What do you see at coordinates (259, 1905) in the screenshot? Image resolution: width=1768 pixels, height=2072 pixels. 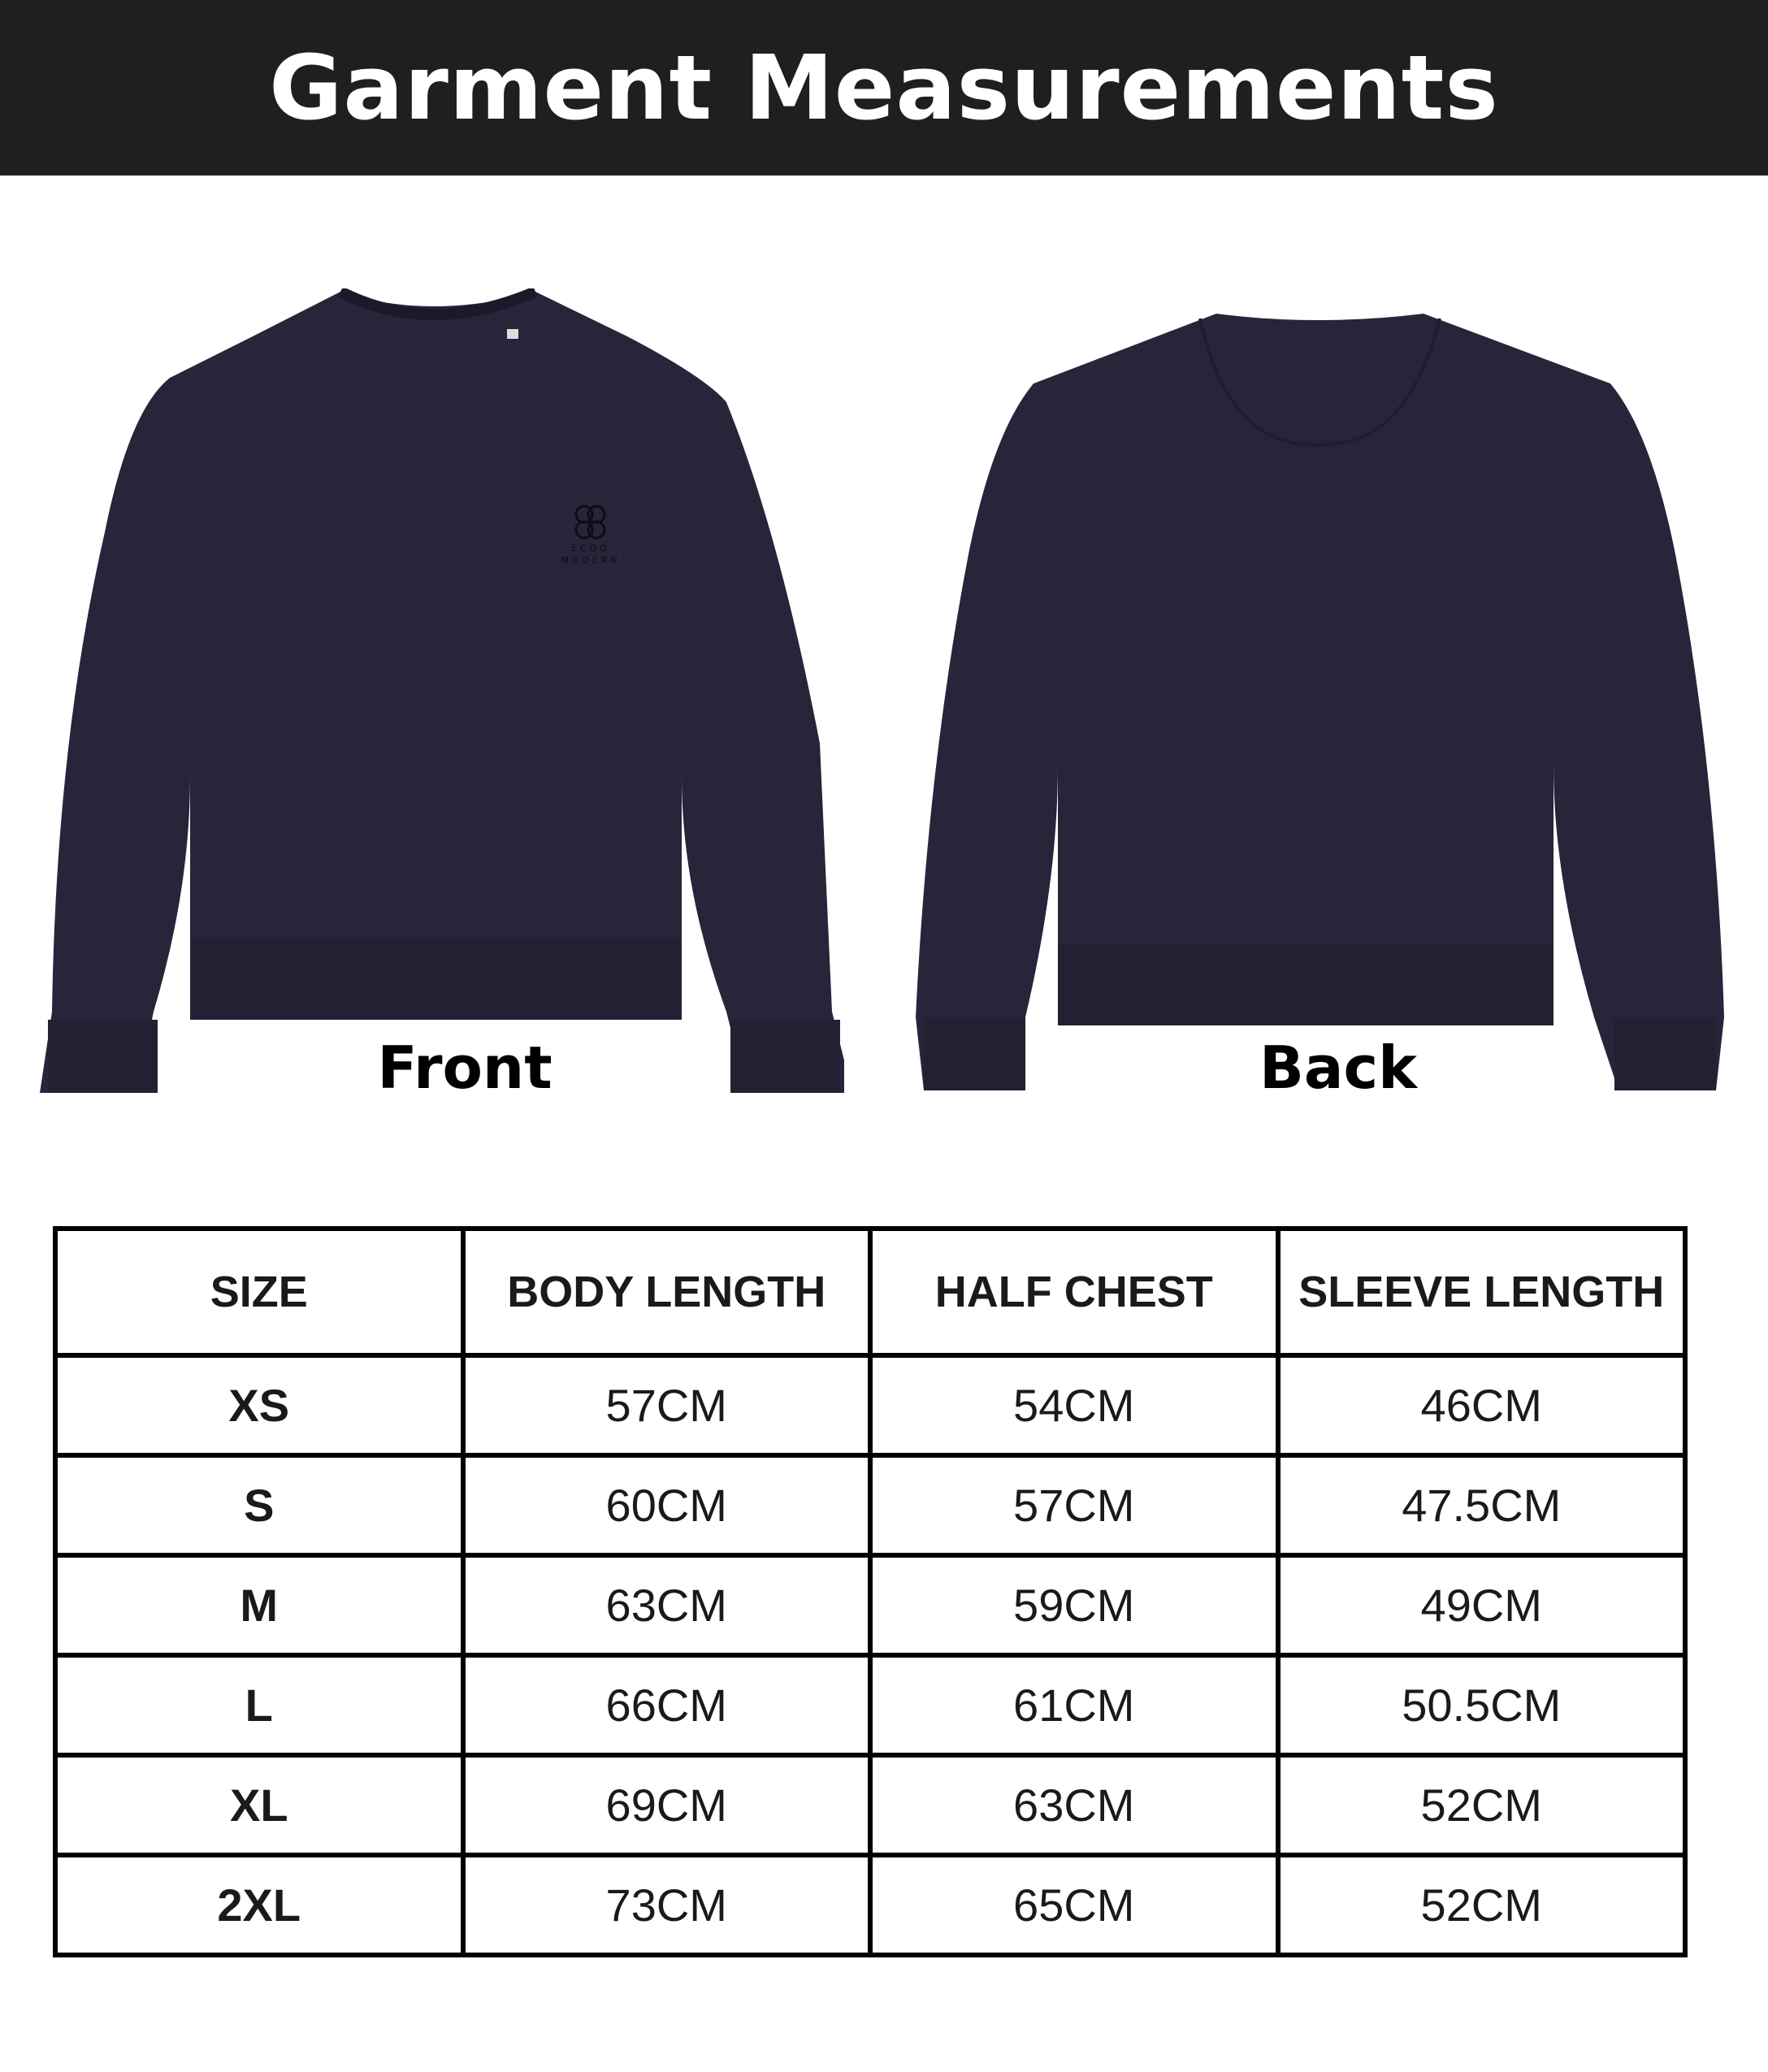 I see `size-cell: 2XL` at bounding box center [259, 1905].